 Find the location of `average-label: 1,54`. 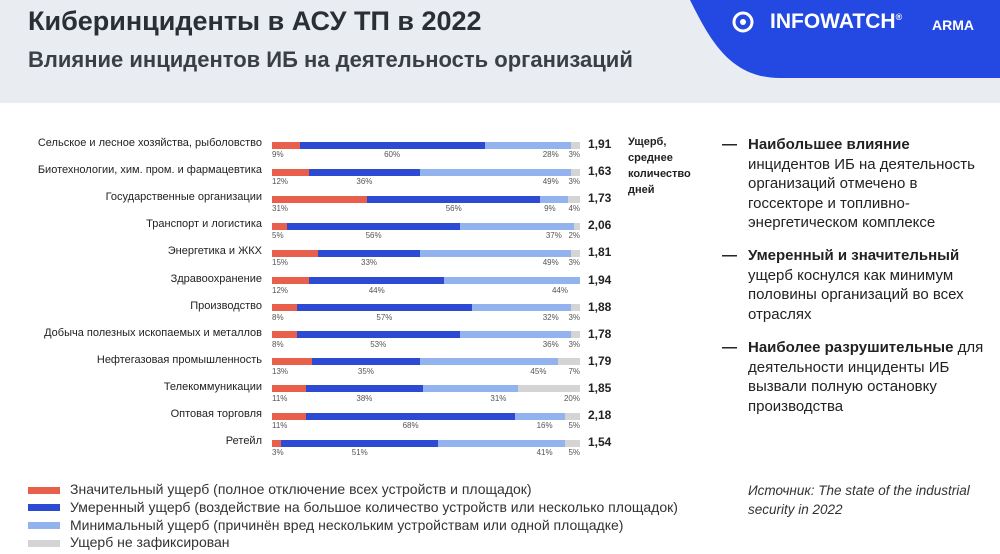

average-label: 1,54 is located at coordinates (600, 442).